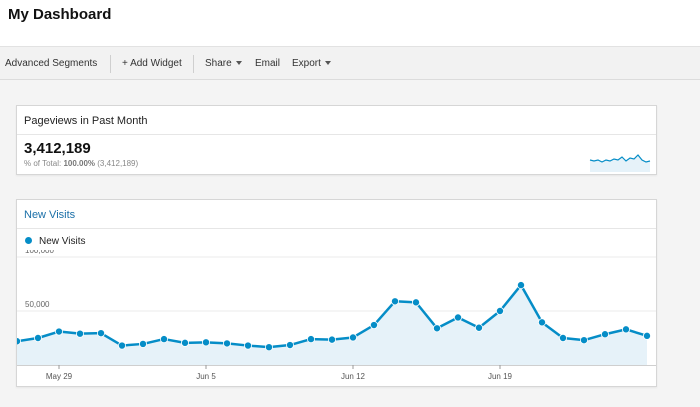  Describe the element at coordinates (59, 376) in the screenshot. I see `x-tick-label: May 29` at that location.